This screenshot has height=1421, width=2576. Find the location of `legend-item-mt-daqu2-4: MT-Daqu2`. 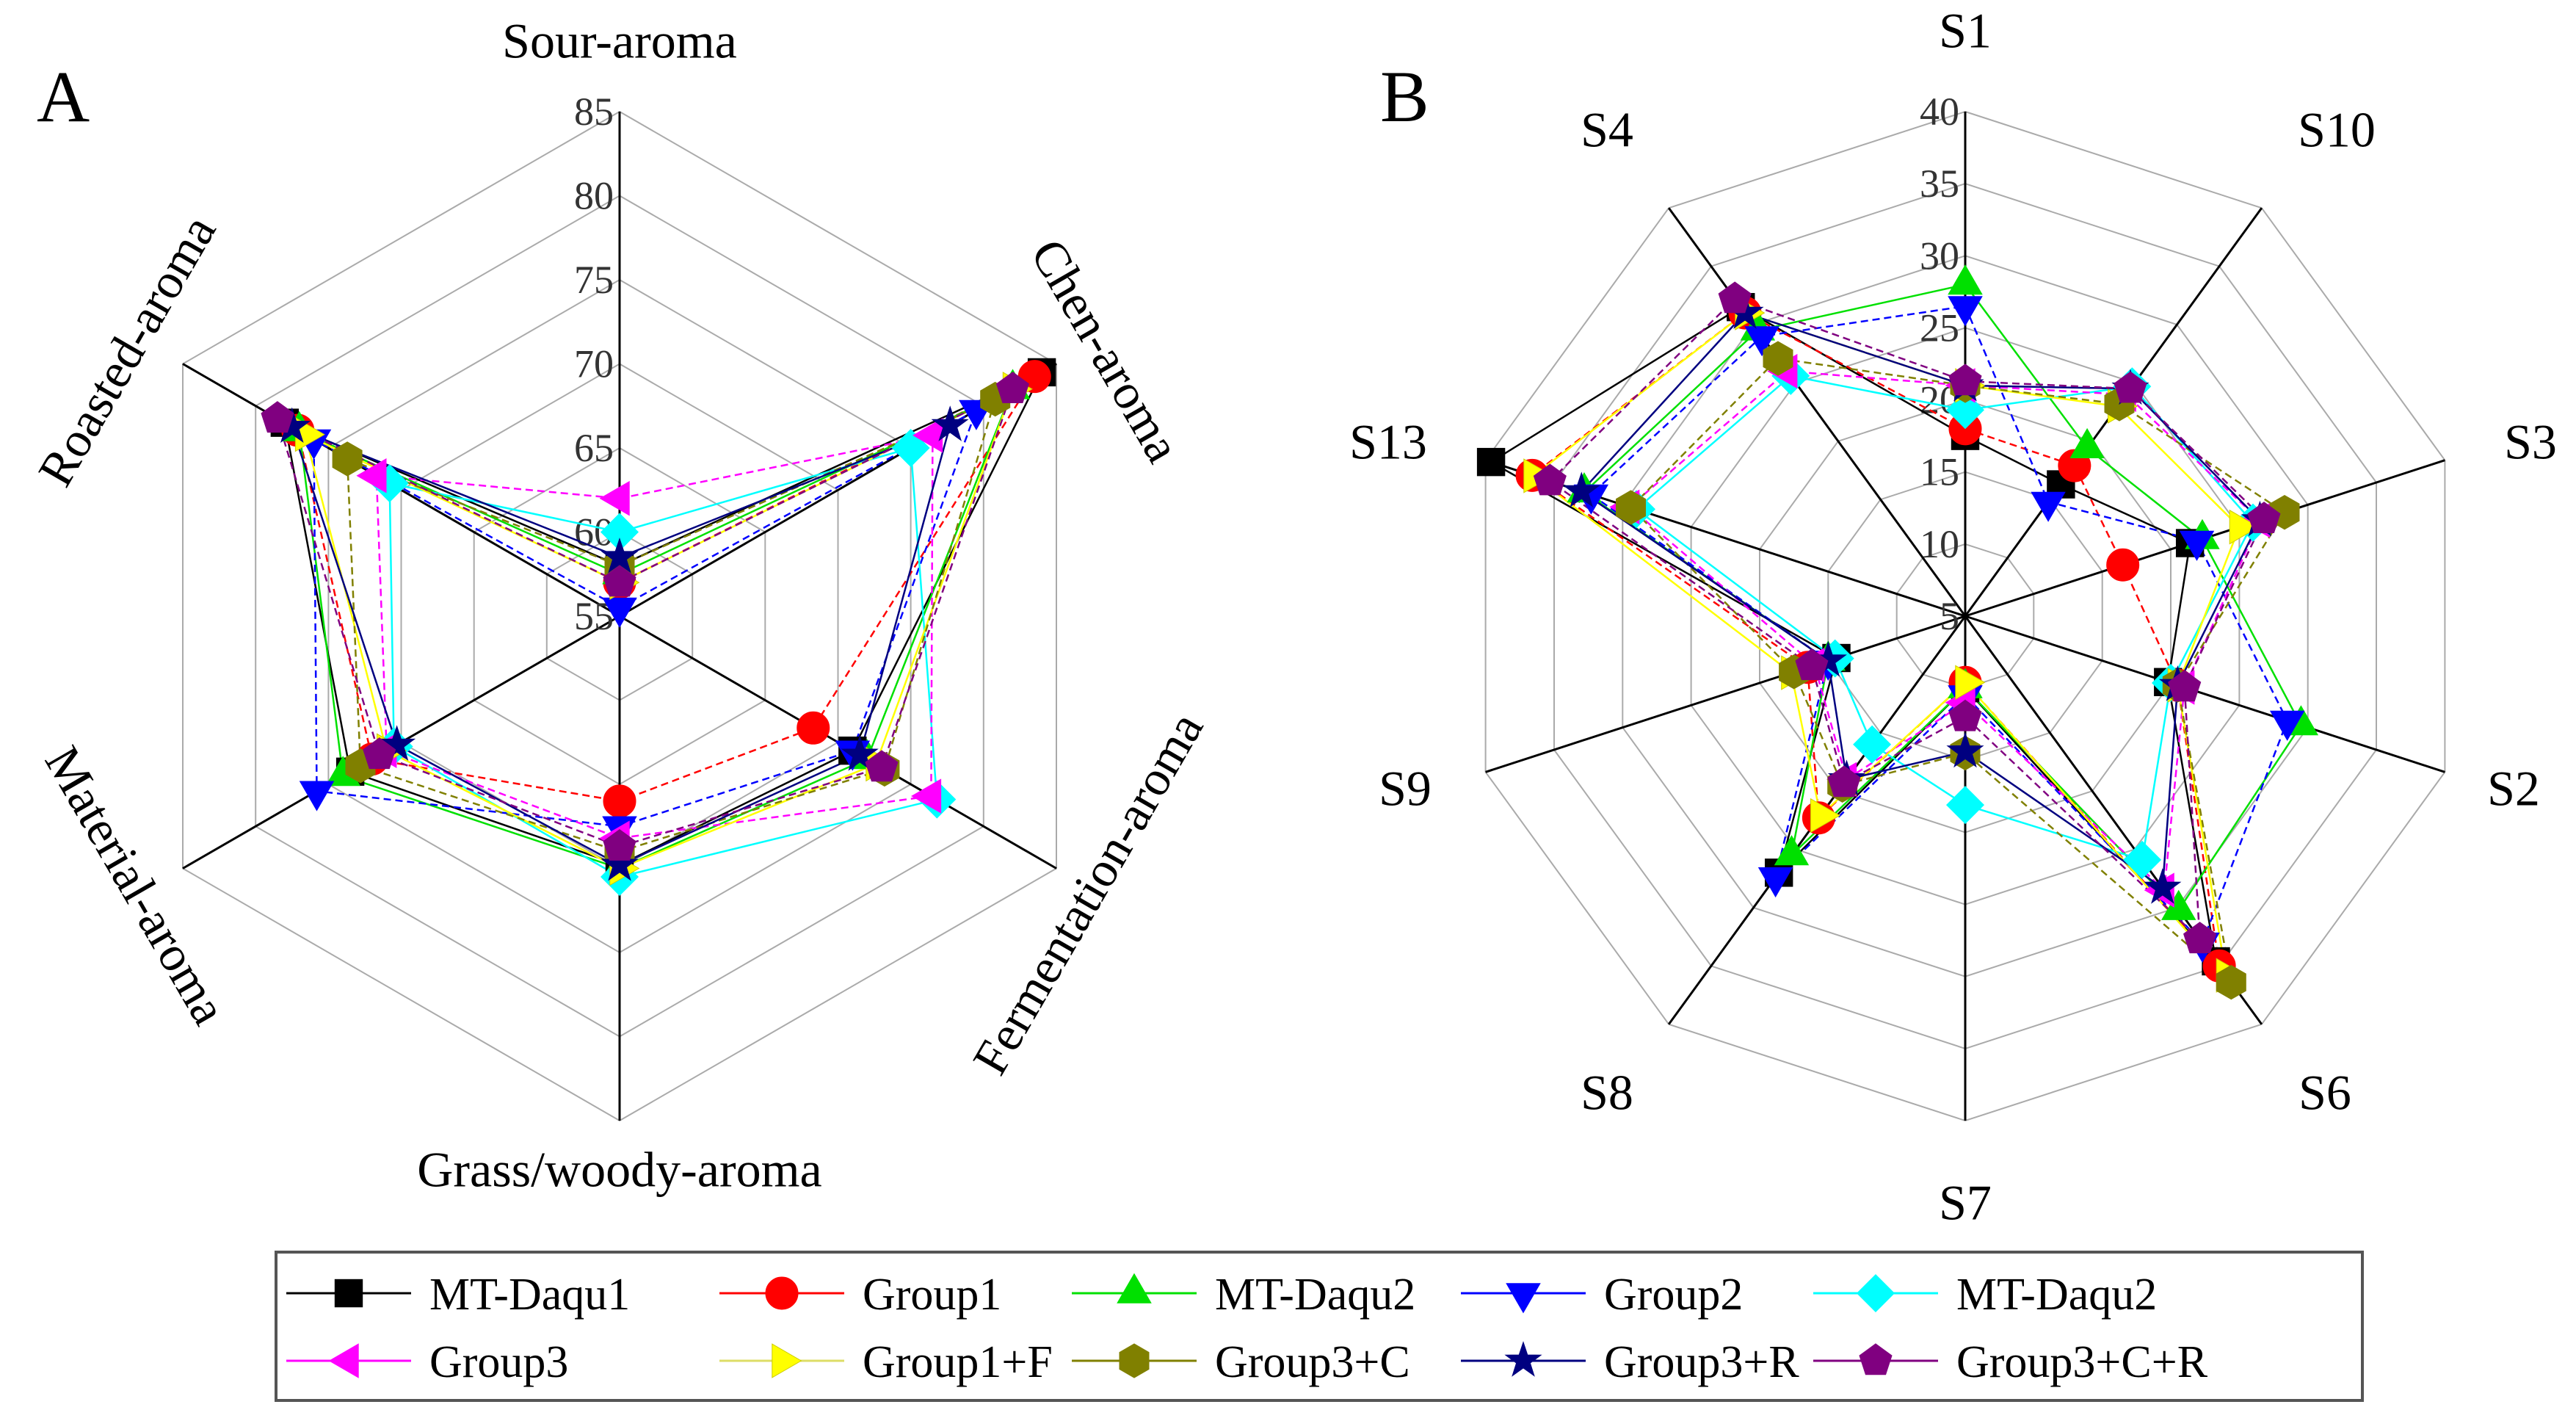

legend-item-mt-daqu2-4: MT-Daqu2 is located at coordinates (1985, 1295).